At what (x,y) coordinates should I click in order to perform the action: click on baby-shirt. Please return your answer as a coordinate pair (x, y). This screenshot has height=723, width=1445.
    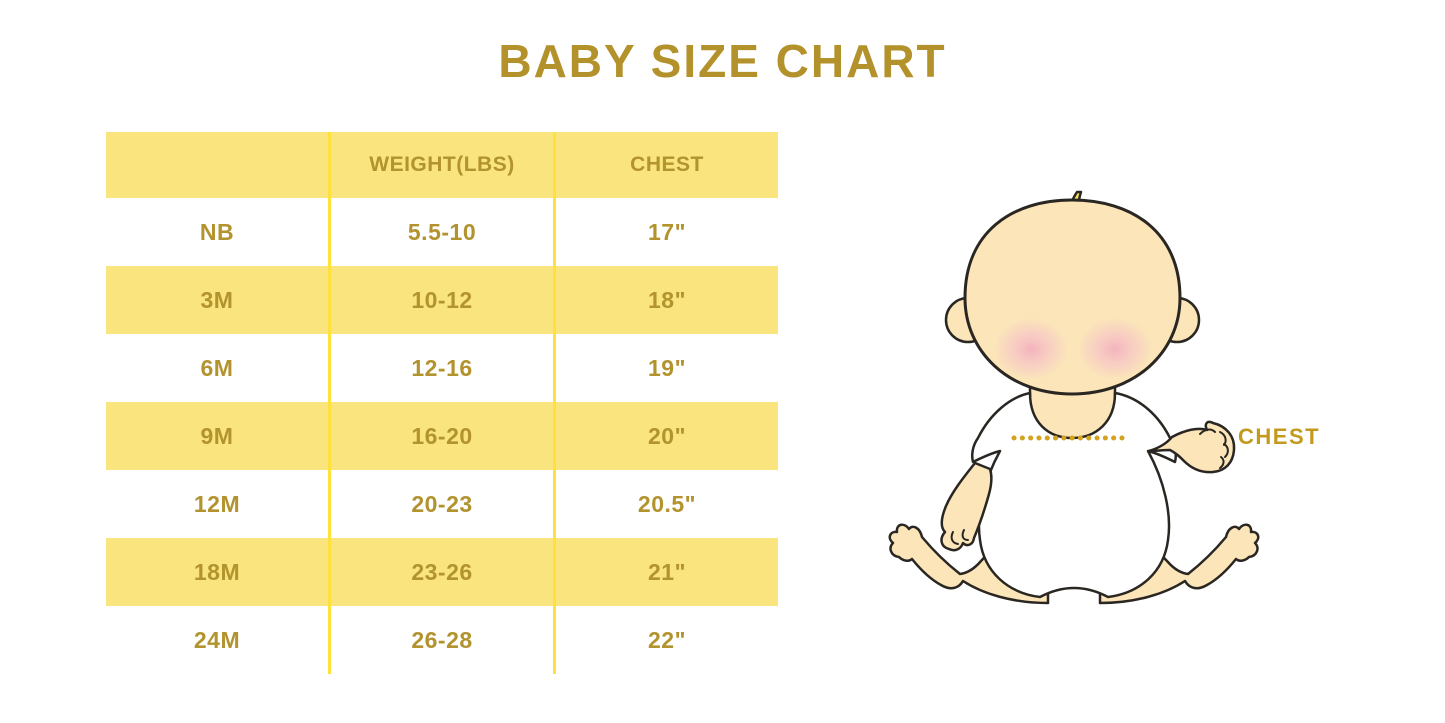
    Looking at the image, I should click on (1074, 495).